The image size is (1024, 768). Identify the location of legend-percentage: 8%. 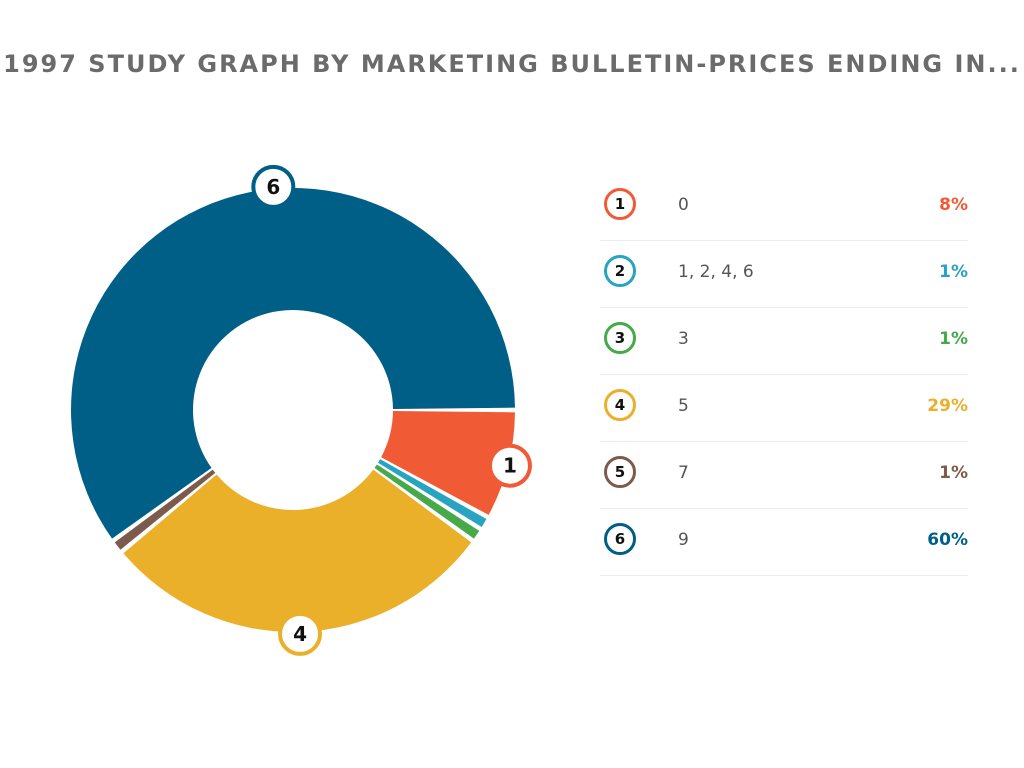
(953, 205).